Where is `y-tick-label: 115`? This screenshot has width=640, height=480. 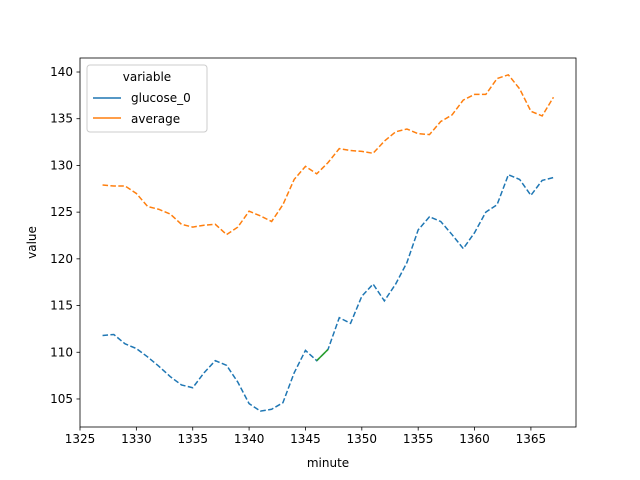
y-tick-label: 115 is located at coordinates (61, 306).